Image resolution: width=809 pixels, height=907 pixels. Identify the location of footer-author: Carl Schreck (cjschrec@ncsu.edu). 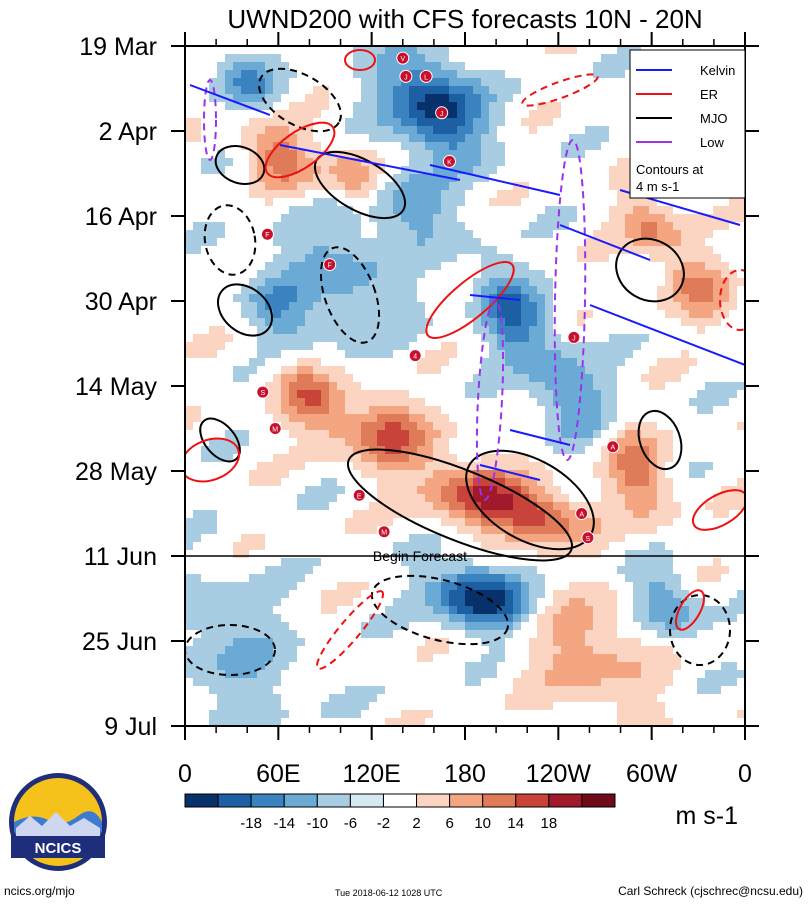
(710, 891).